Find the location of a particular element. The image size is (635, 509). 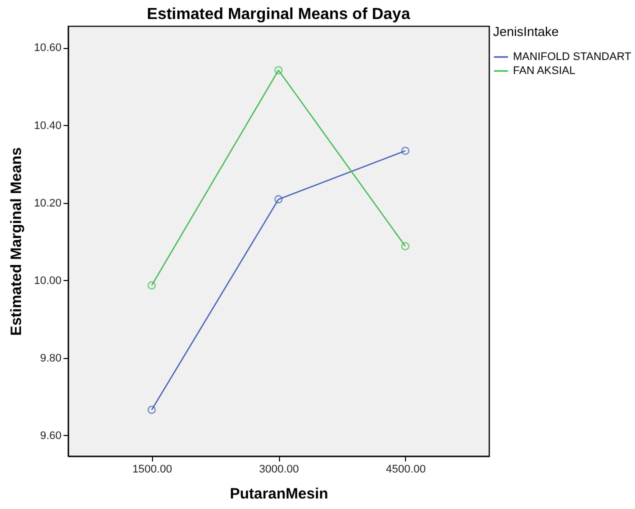

x-tick-label: 3000.00 is located at coordinates (279, 470).